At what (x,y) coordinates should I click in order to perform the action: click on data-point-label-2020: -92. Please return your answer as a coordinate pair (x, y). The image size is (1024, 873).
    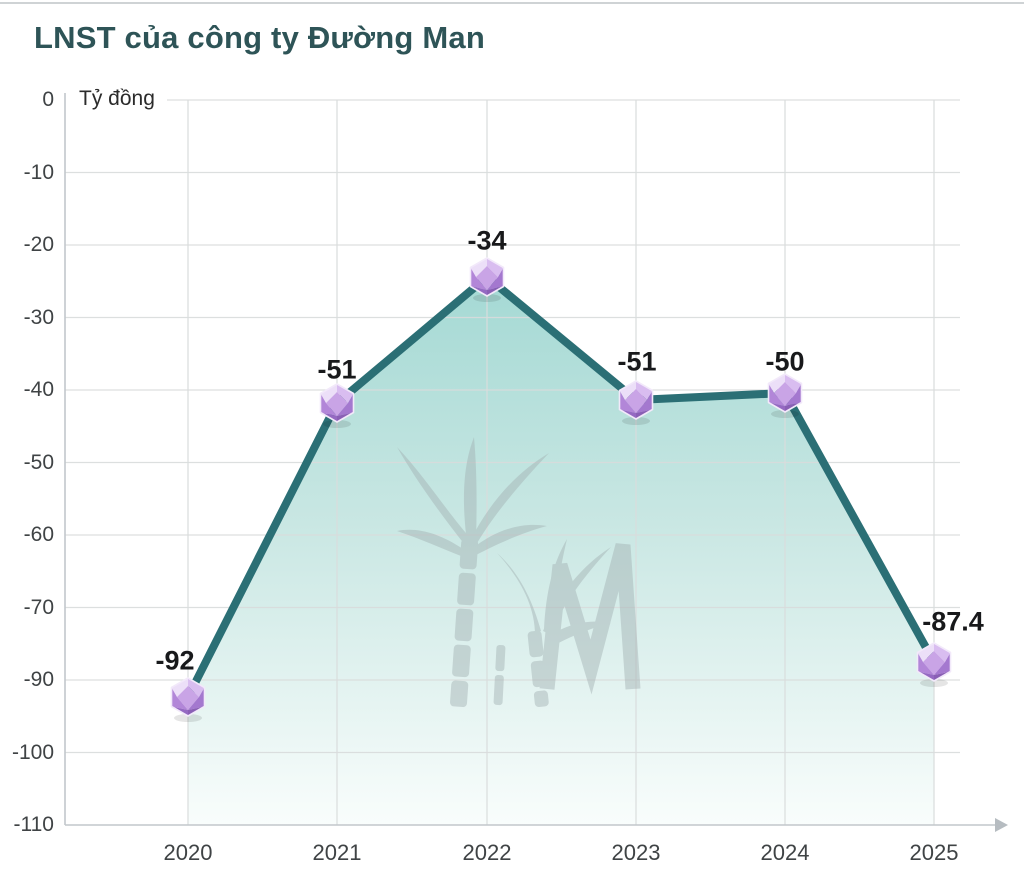
    Looking at the image, I should click on (175, 660).